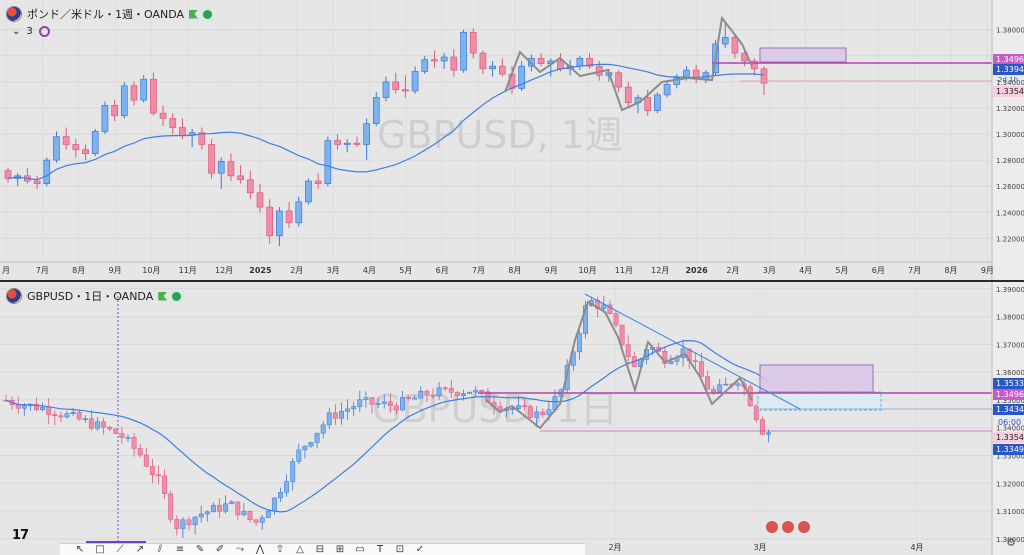  Describe the element at coordinates (340, 549) in the screenshot. I see `range-tool-icon: ⊞` at that location.